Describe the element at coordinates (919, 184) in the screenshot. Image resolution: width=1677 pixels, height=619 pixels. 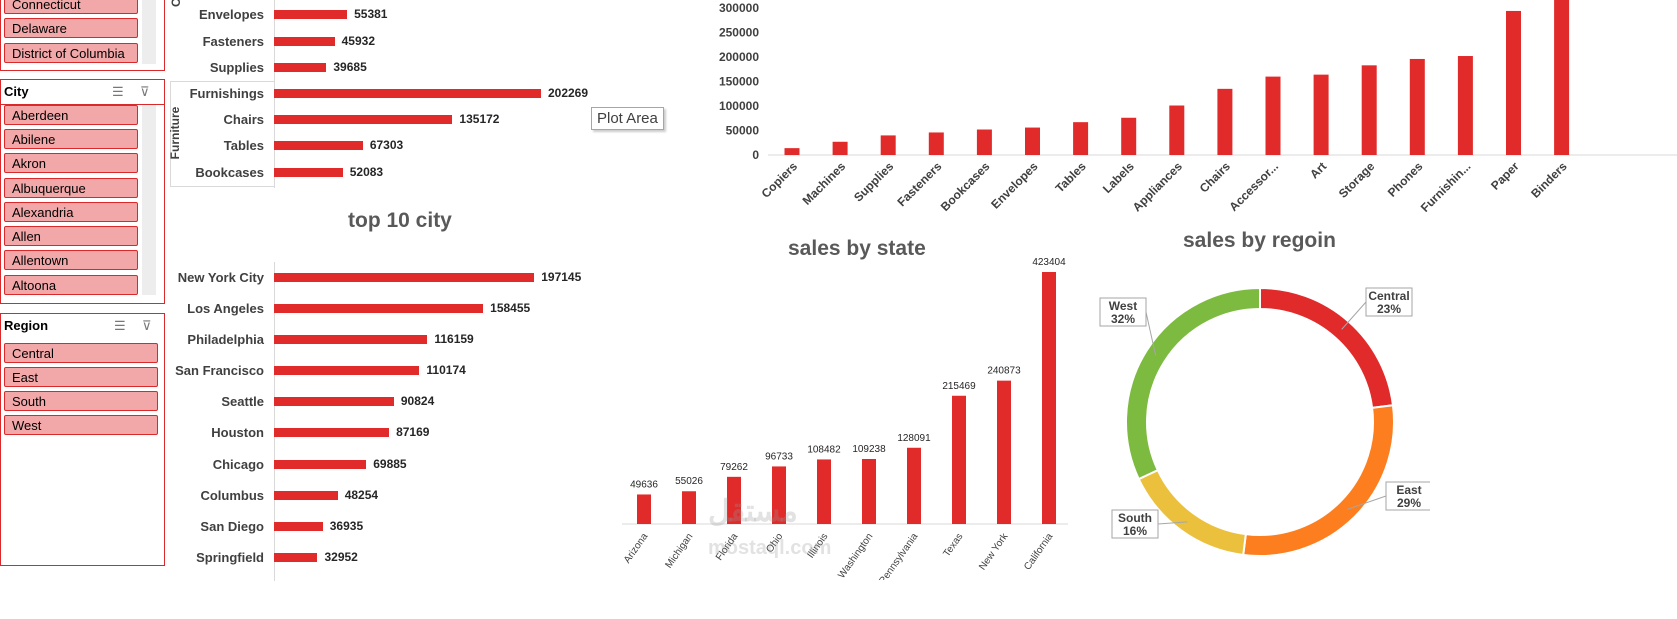
I see `x-tick-label-fasteners: Fasteners` at that location.